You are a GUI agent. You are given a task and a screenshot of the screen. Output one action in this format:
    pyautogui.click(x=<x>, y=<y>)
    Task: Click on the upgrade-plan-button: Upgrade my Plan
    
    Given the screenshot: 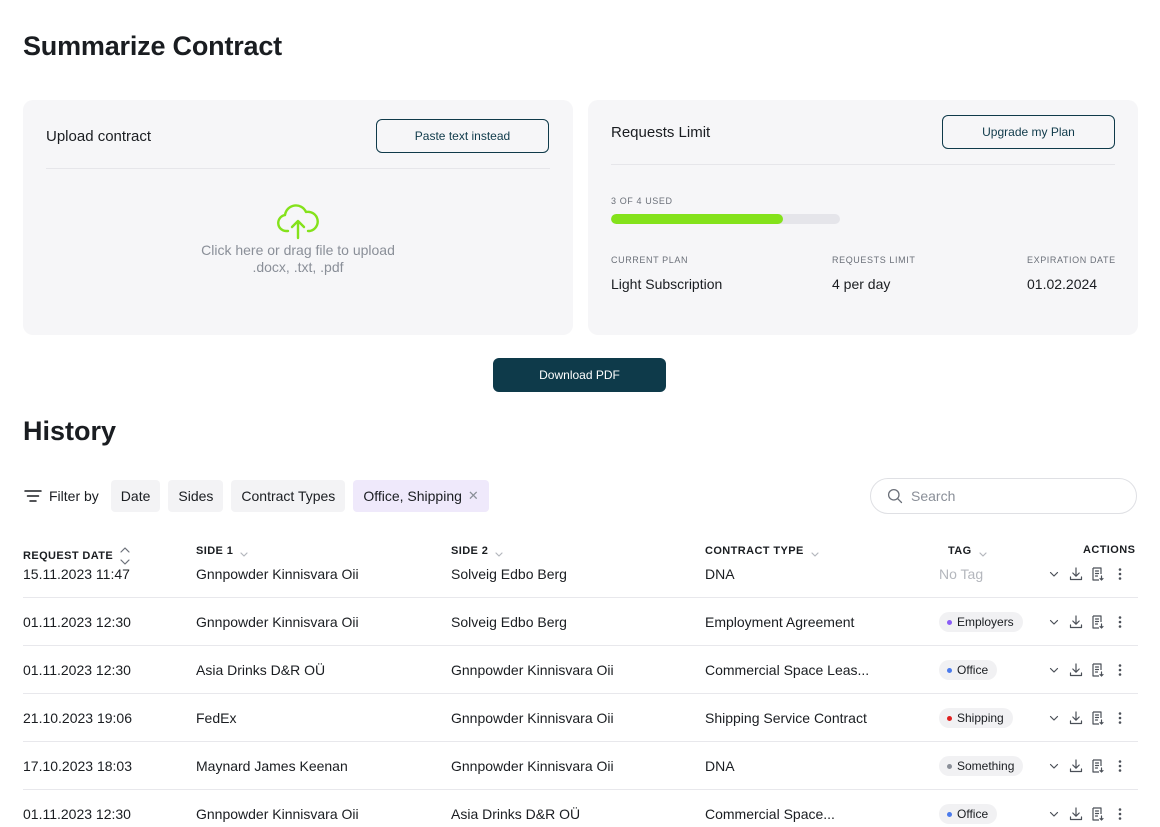 What is the action you would take?
    pyautogui.click(x=1028, y=132)
    